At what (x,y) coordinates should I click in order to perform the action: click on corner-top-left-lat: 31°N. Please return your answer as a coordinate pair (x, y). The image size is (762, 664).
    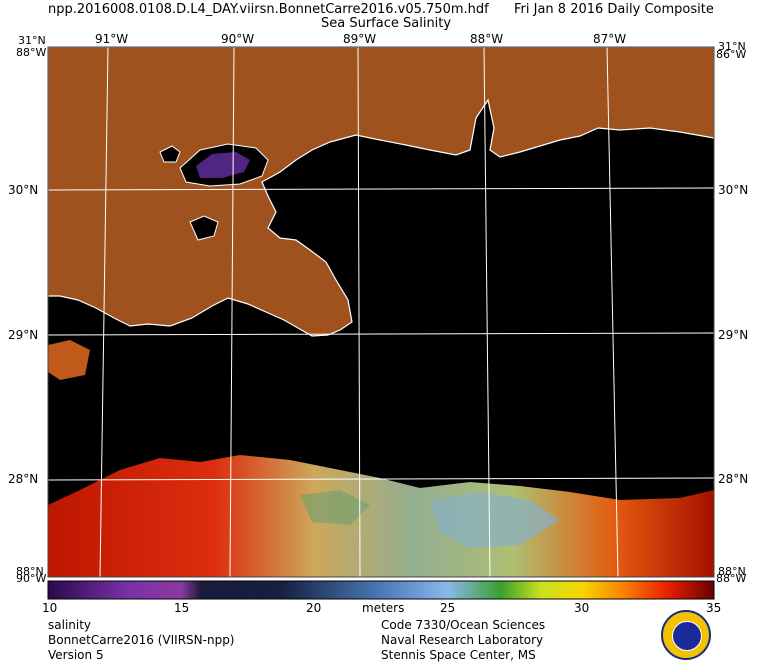
    Looking at the image, I should click on (32, 40).